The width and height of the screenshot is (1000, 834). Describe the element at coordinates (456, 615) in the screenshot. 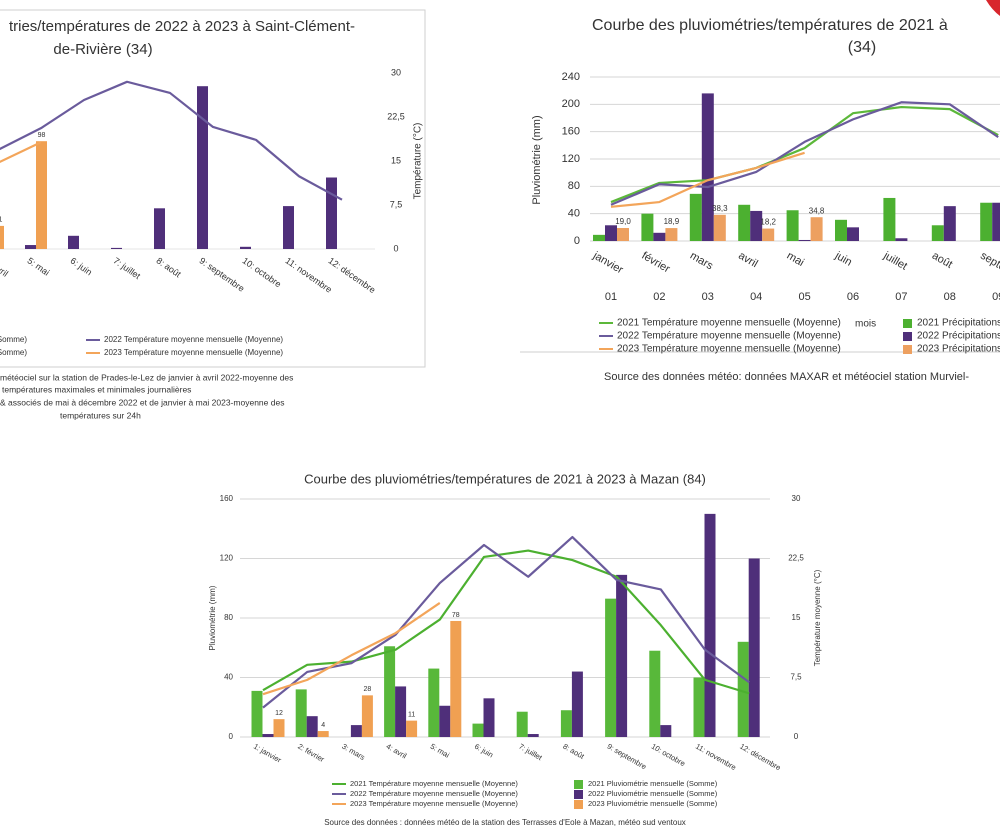

I see `data-label: 78` at that location.